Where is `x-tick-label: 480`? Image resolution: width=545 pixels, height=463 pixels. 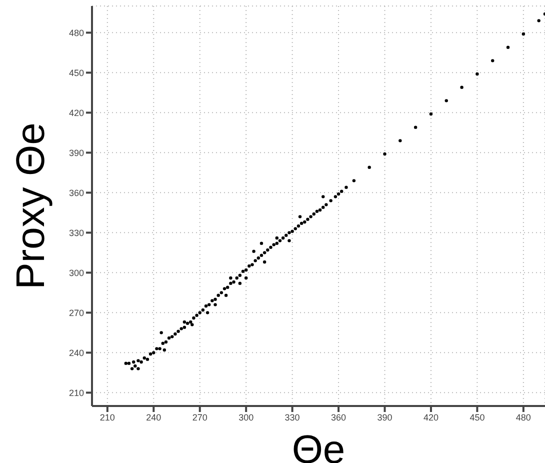
x-tick-label: 480 is located at coordinates (523, 417).